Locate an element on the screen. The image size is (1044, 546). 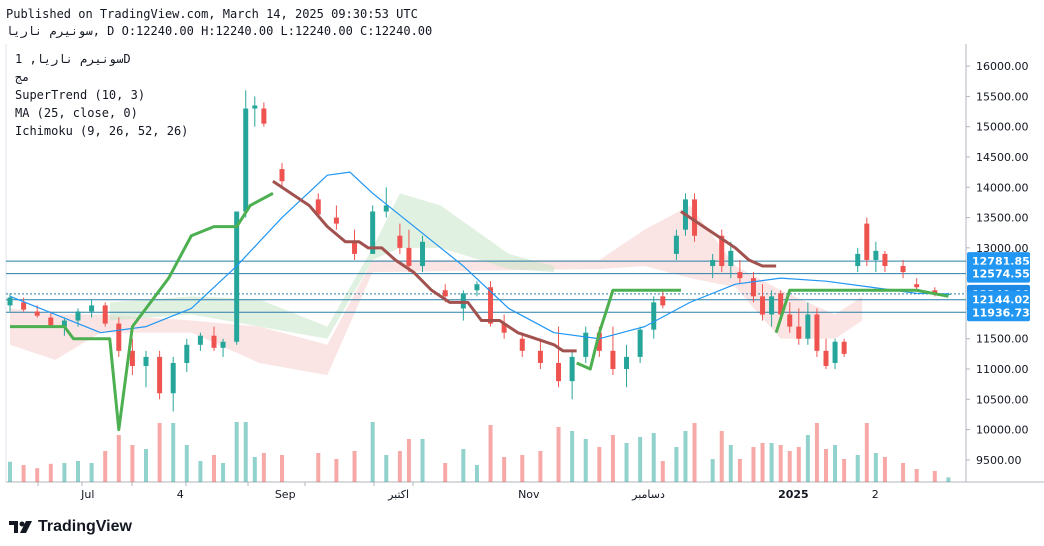
x-tick-label: Jul is located at coordinates (87, 494).